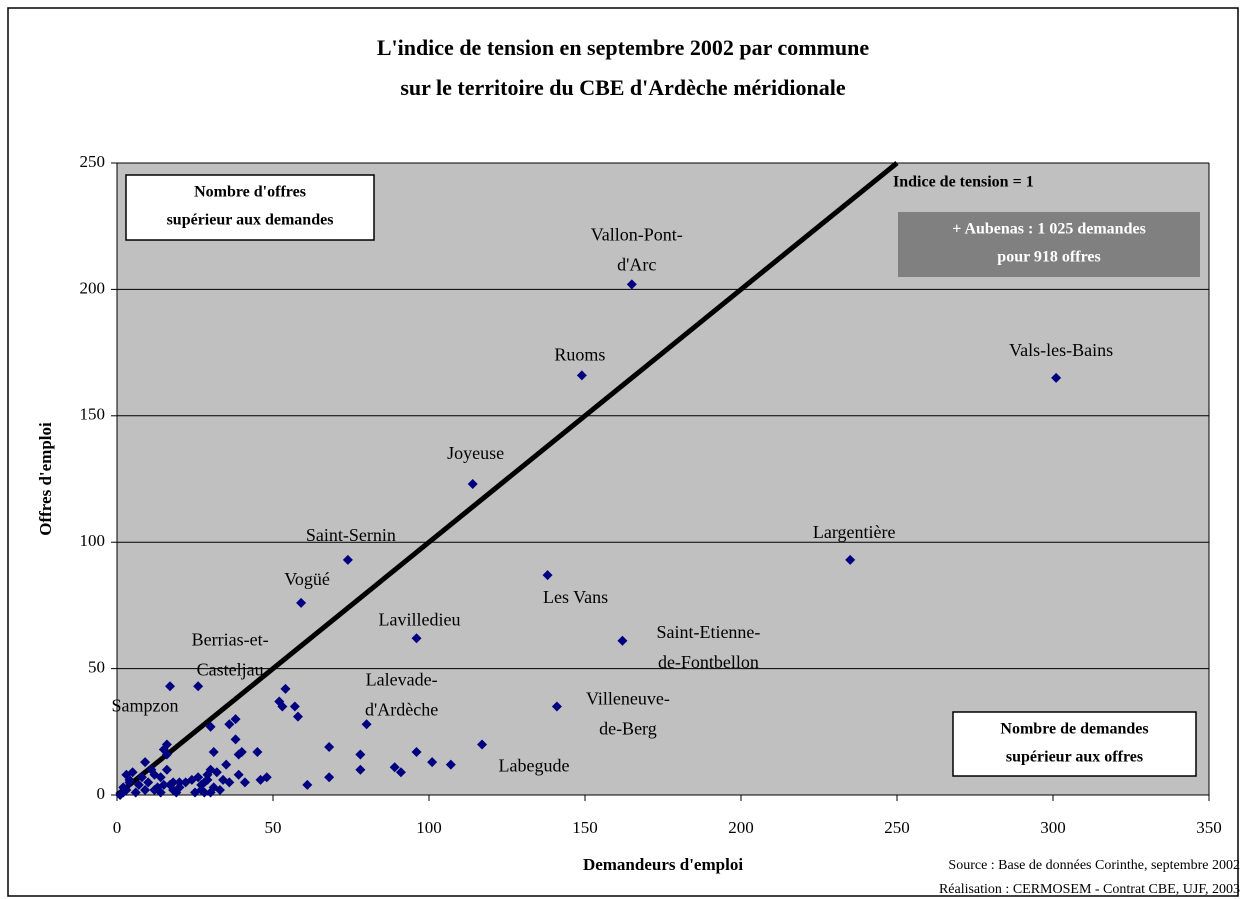 This screenshot has width=1246, height=899. I want to click on x-tick-label: 50, so click(273, 827).